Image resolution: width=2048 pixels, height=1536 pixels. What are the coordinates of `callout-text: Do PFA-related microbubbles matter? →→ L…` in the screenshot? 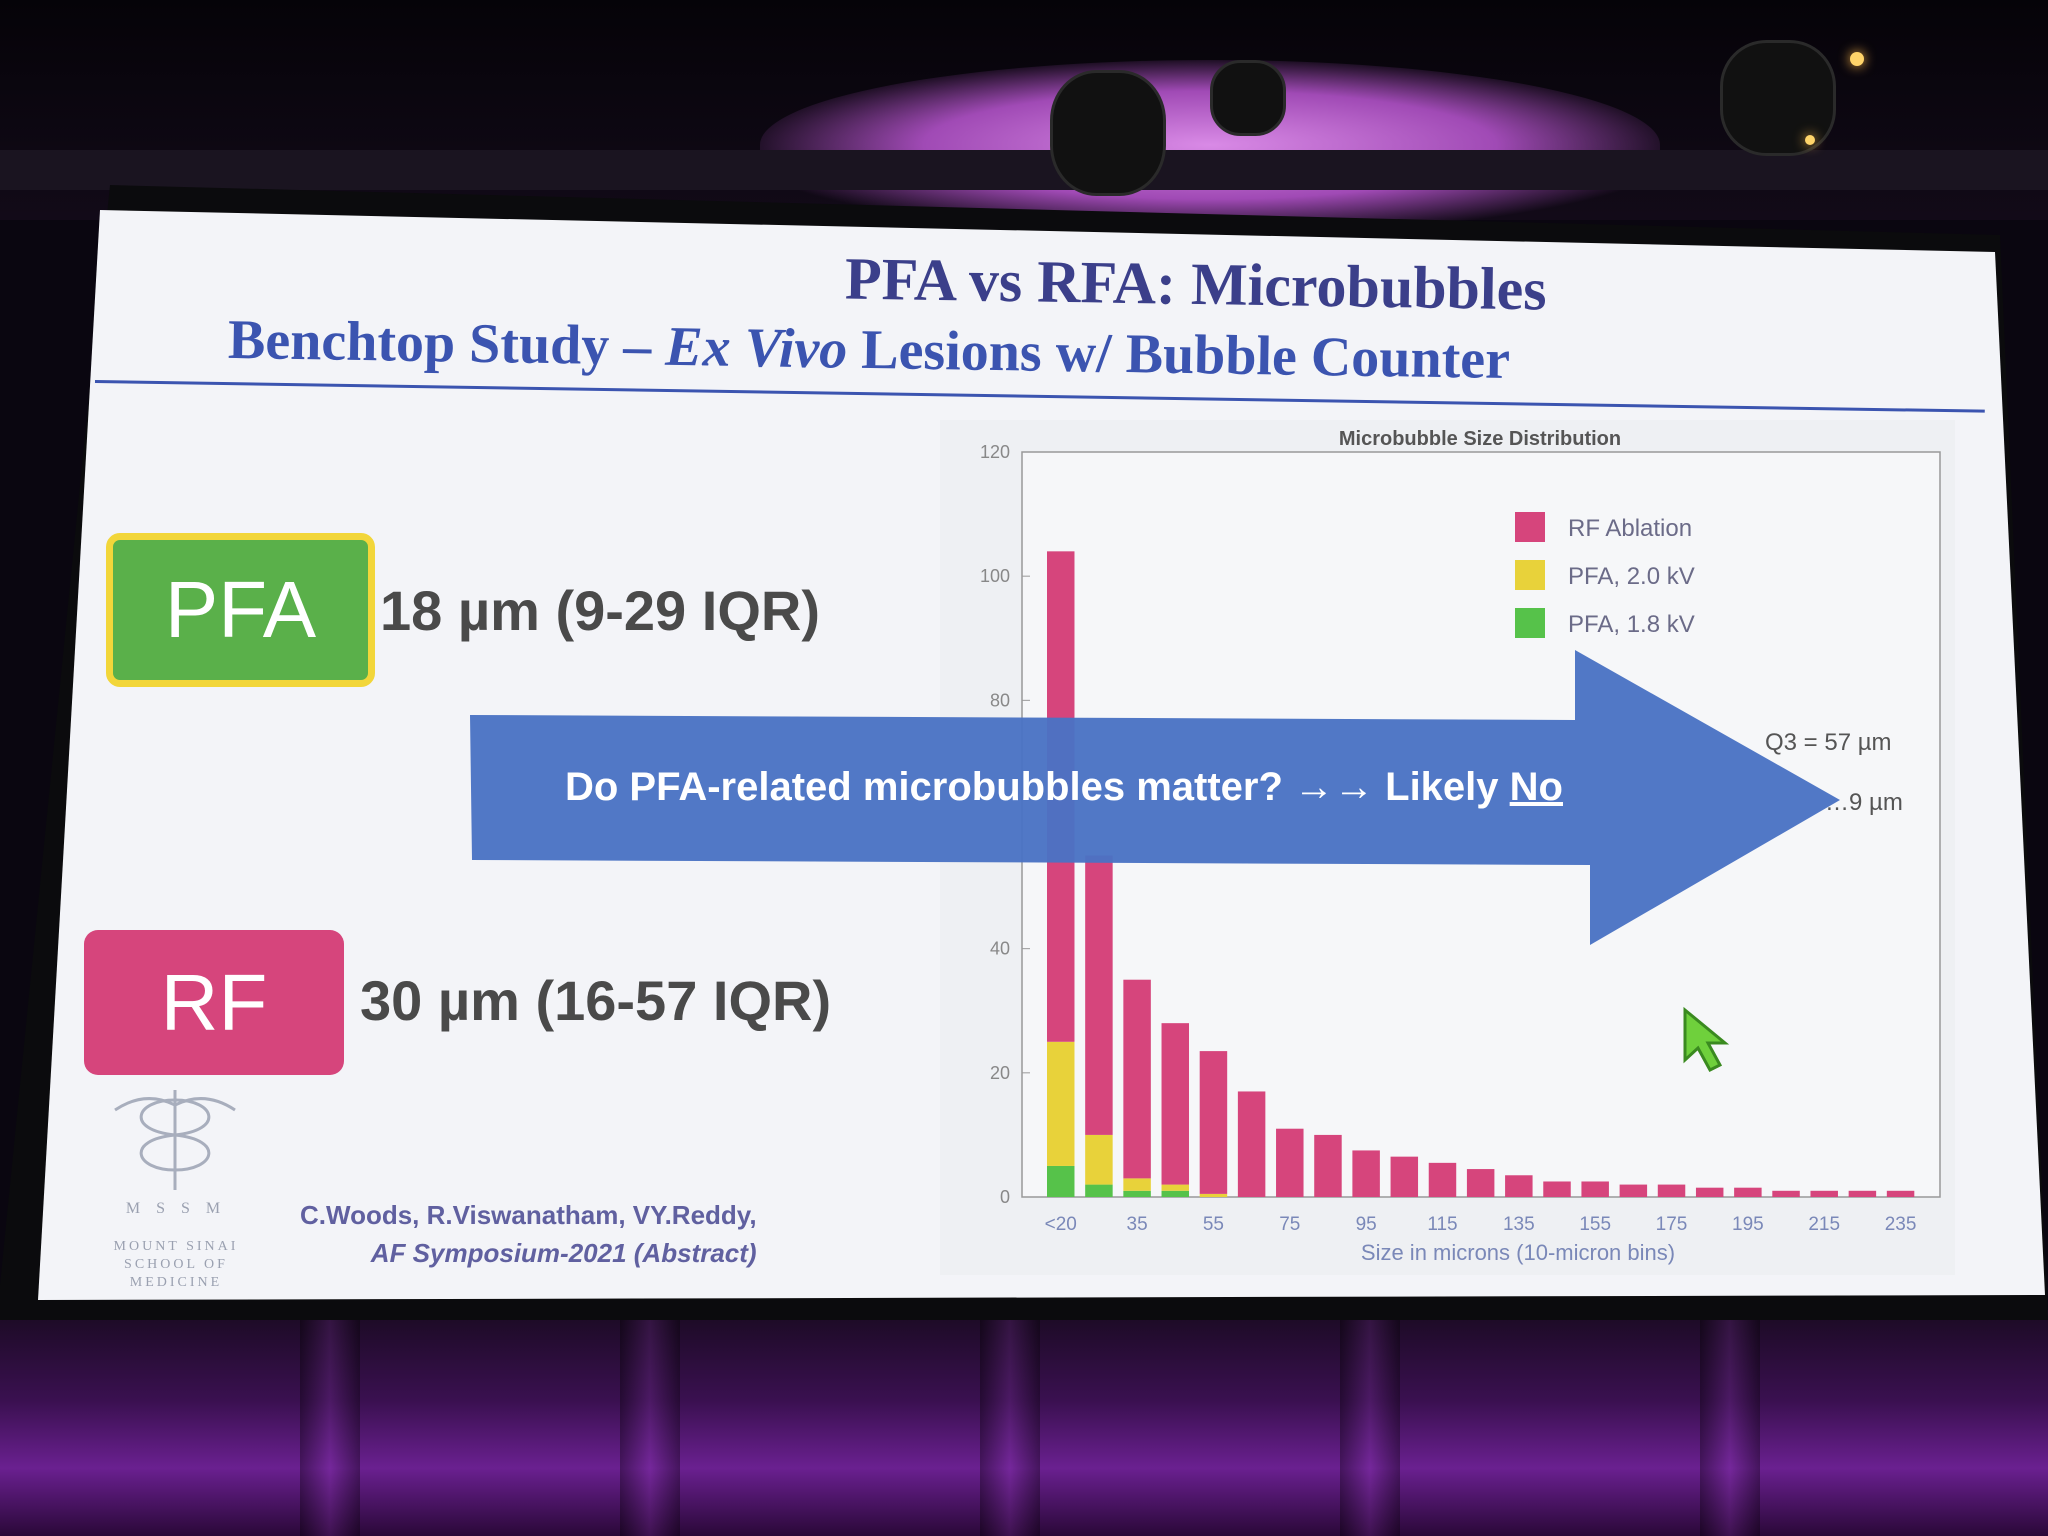 It's located at (1064, 787).